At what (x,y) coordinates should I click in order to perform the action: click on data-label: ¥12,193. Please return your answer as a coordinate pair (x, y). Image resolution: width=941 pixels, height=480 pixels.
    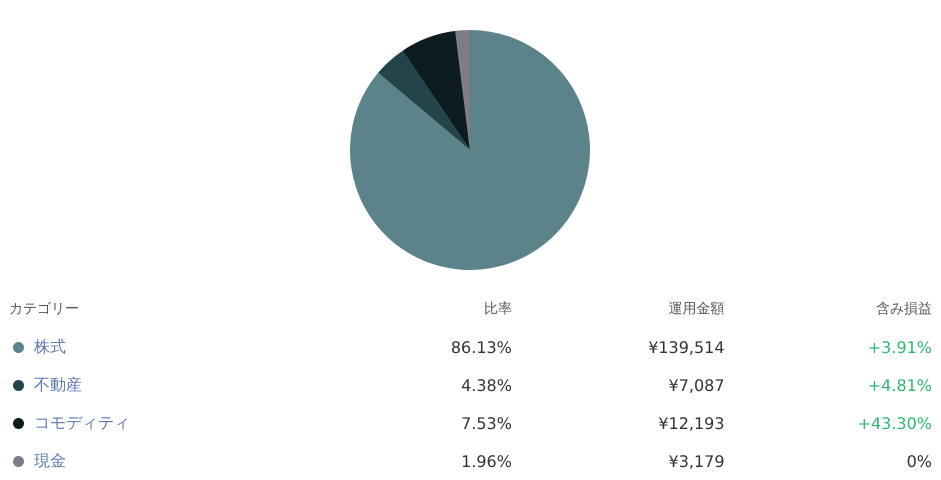
    Looking at the image, I should click on (691, 423).